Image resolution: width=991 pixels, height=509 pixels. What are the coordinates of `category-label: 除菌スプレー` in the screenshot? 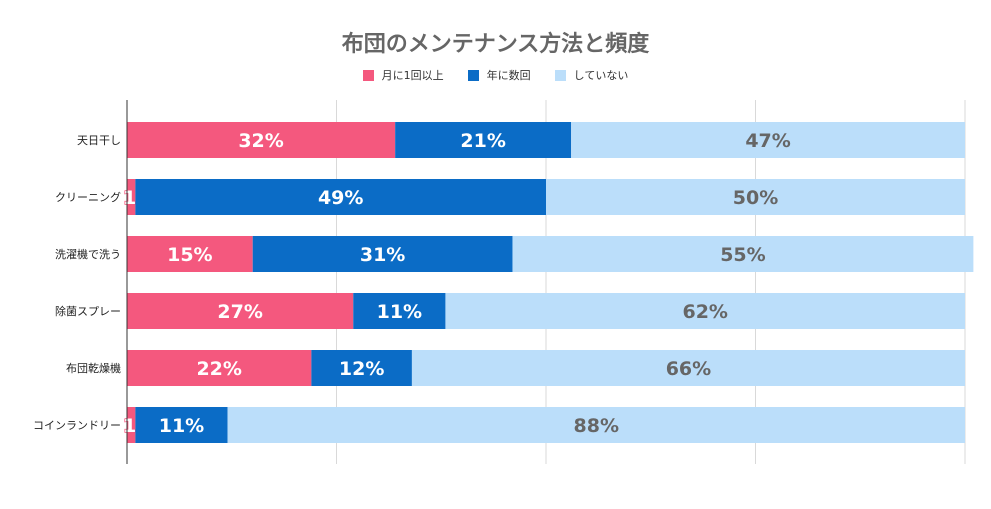 It's located at (88, 311).